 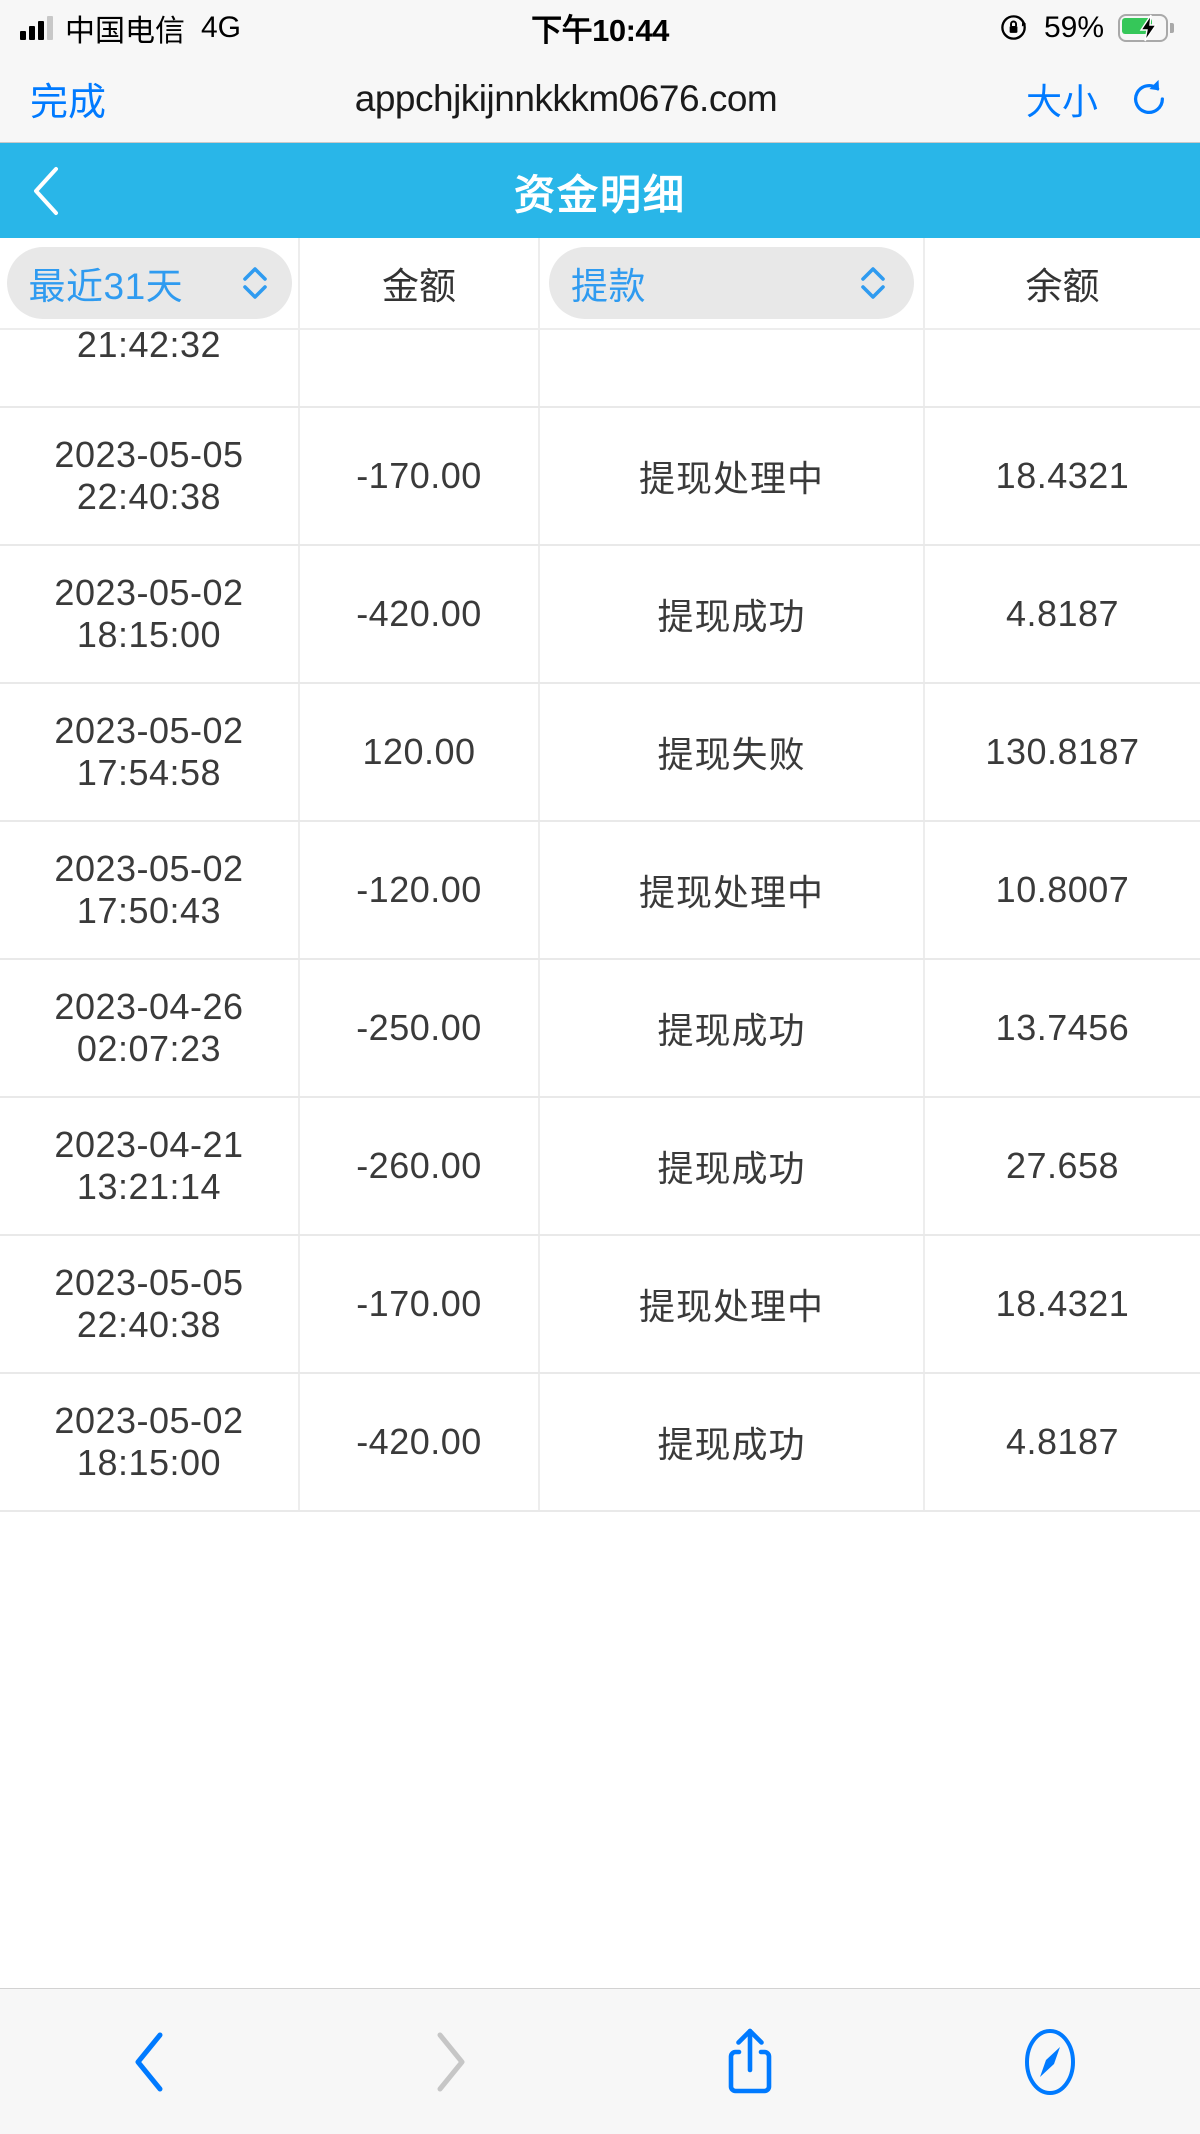 What do you see at coordinates (1062, 614) in the screenshot?
I see `cell-balance: 4.8187` at bounding box center [1062, 614].